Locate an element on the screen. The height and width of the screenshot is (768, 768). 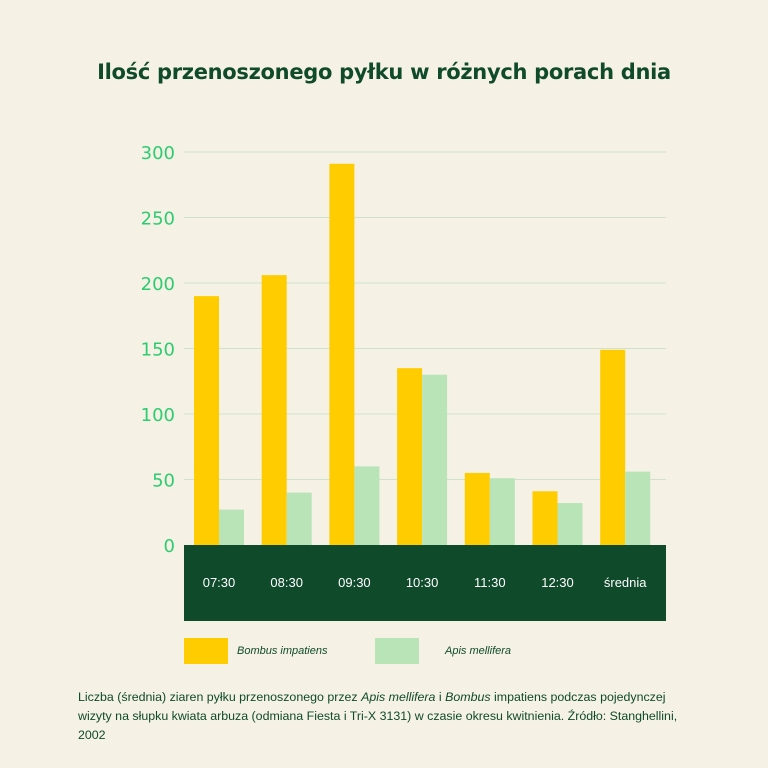
x-axis-ticks: 07:30 08:30 09:30 10:30 11:30 12:30 średnia is located at coordinates (425, 582).